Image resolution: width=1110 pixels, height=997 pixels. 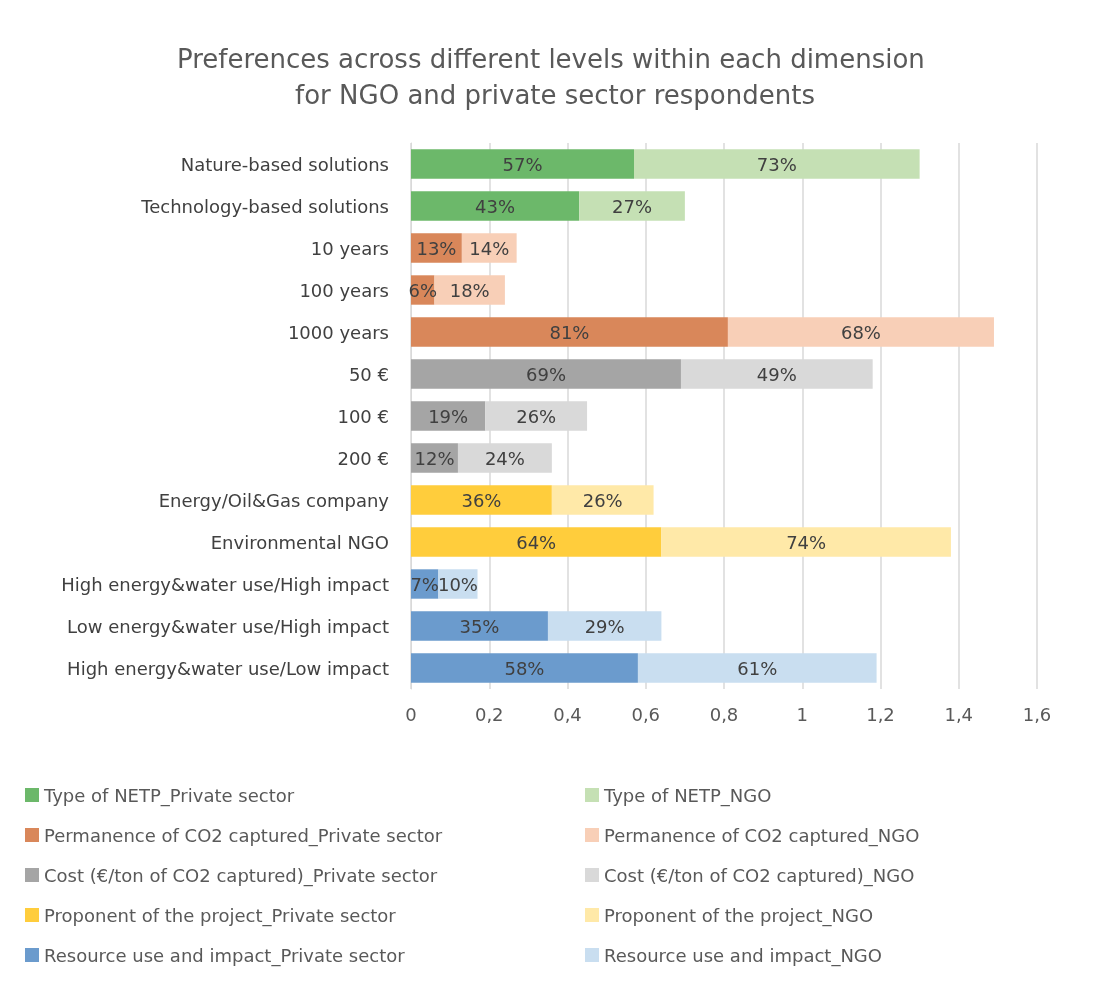 What do you see at coordinates (228, 668) in the screenshot?
I see `y-tick-label: High energy&water use/Low impact` at bounding box center [228, 668].